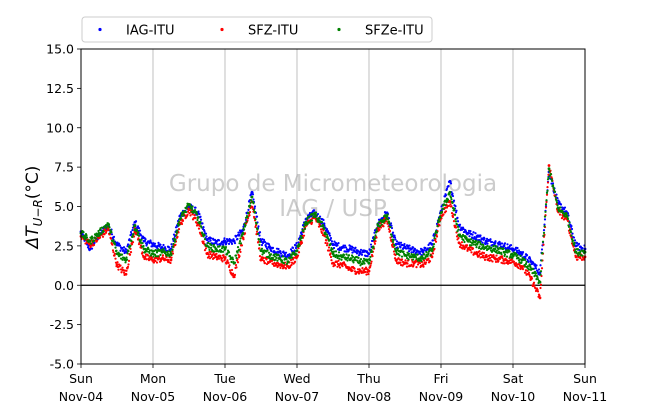 The image size is (650, 413). I want to click on legend-item-sfz-itu: SFZ-ITU, so click(259, 31).